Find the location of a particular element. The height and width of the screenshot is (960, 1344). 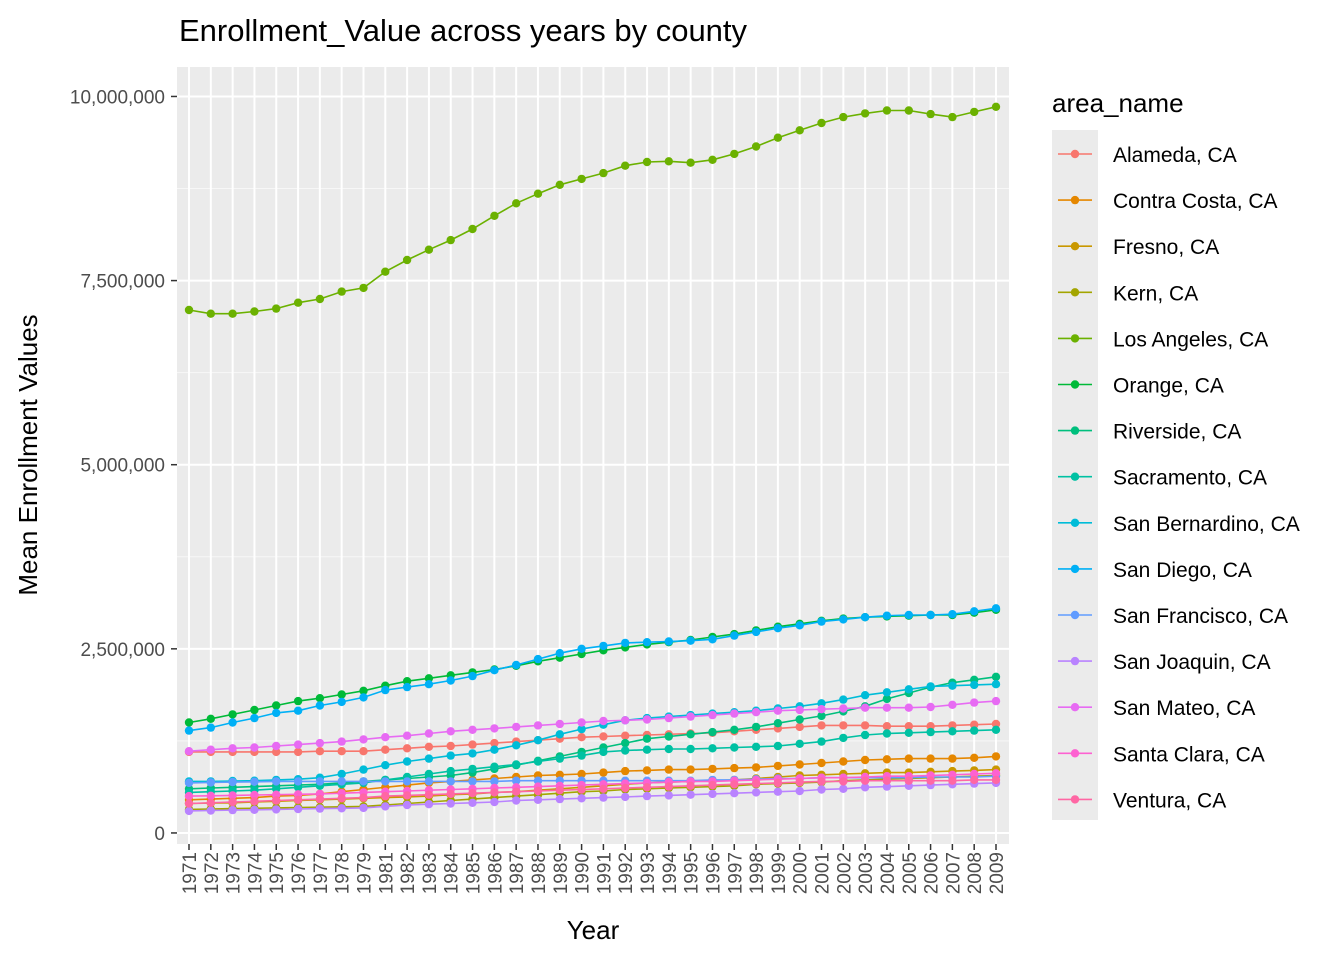

legend-label: San Diego, CA is located at coordinates (1182, 570).